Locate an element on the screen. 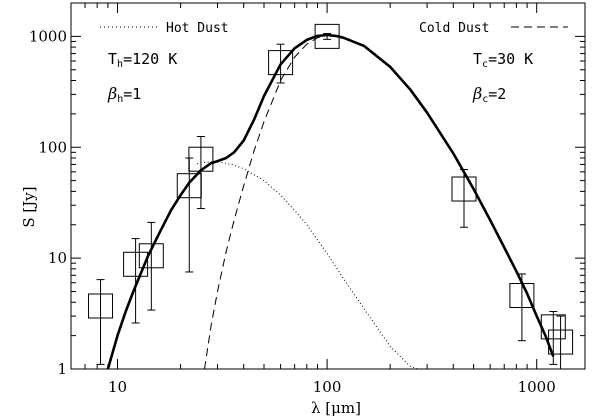 Image resolution: width=597 pixels, height=420 pixels. x-tick-label: 1000 is located at coordinates (537, 387).